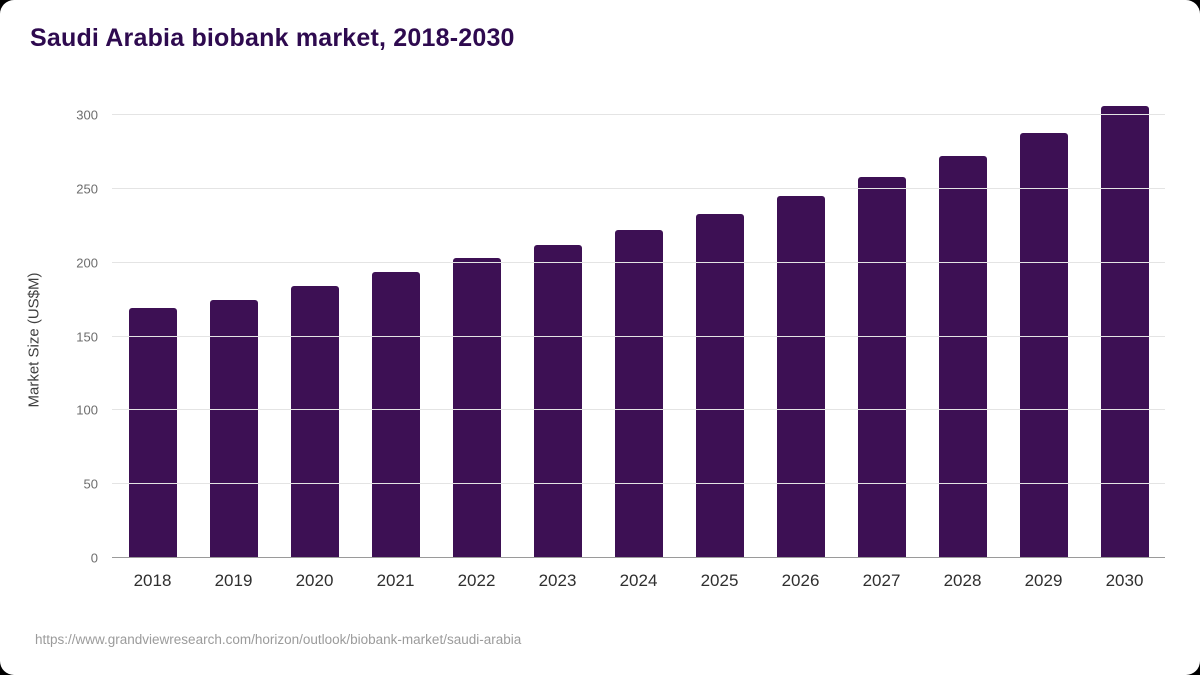  Describe the element at coordinates (557, 580) in the screenshot. I see `x-tick-label-2023: 2023` at that location.